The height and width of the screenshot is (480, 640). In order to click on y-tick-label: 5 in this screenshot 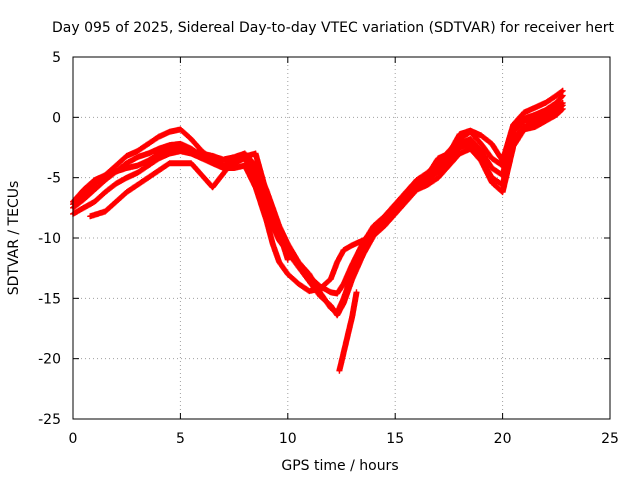, I will do `click(56, 58)`.